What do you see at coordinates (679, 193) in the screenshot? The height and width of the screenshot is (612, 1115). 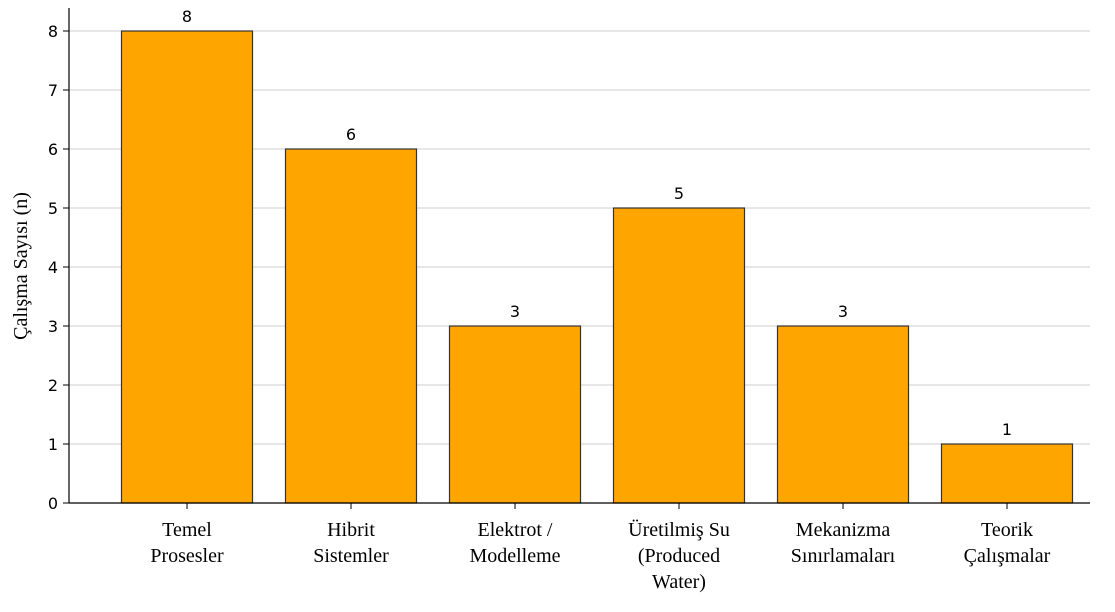 I see `data-label: 5` at bounding box center [679, 193].